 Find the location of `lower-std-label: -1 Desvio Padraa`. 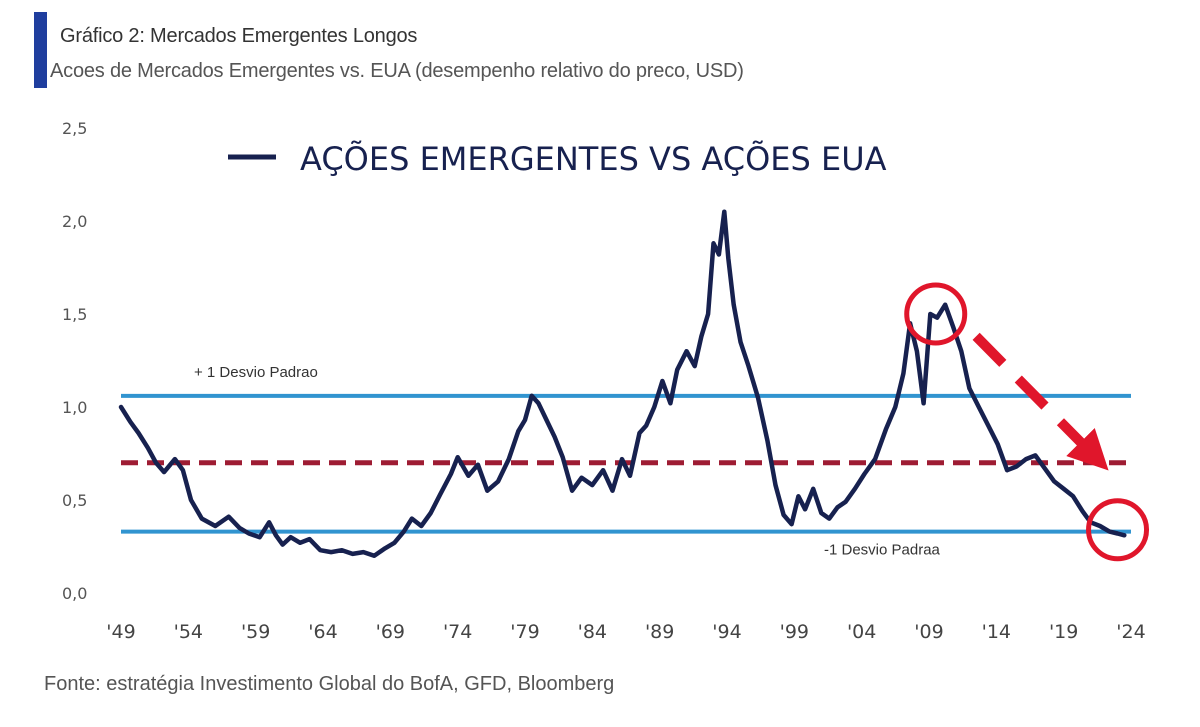

lower-std-label: -1 Desvio Padraa is located at coordinates (882, 550).